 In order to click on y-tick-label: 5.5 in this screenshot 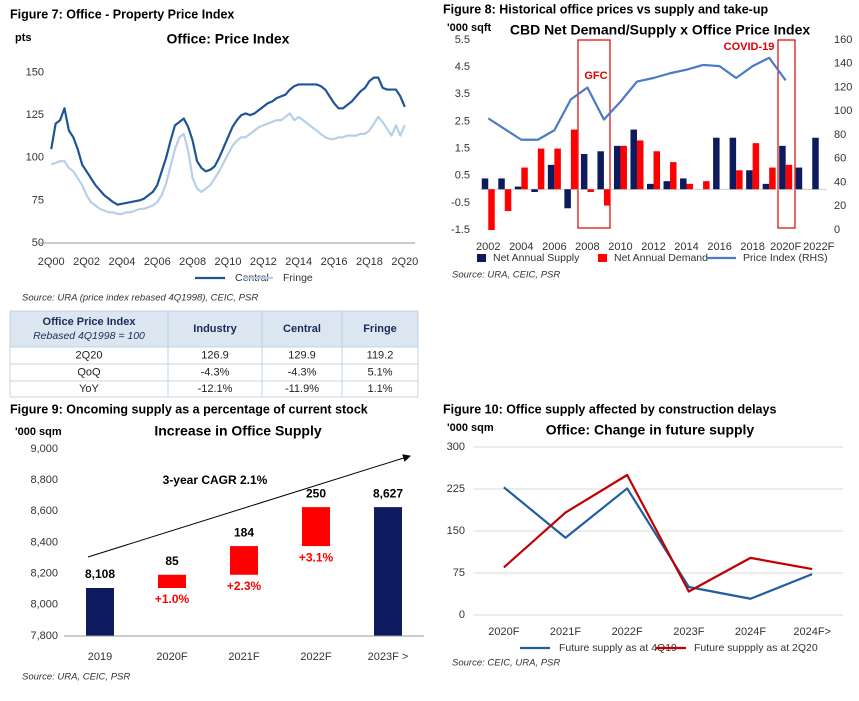, I will do `click(462, 40)`.